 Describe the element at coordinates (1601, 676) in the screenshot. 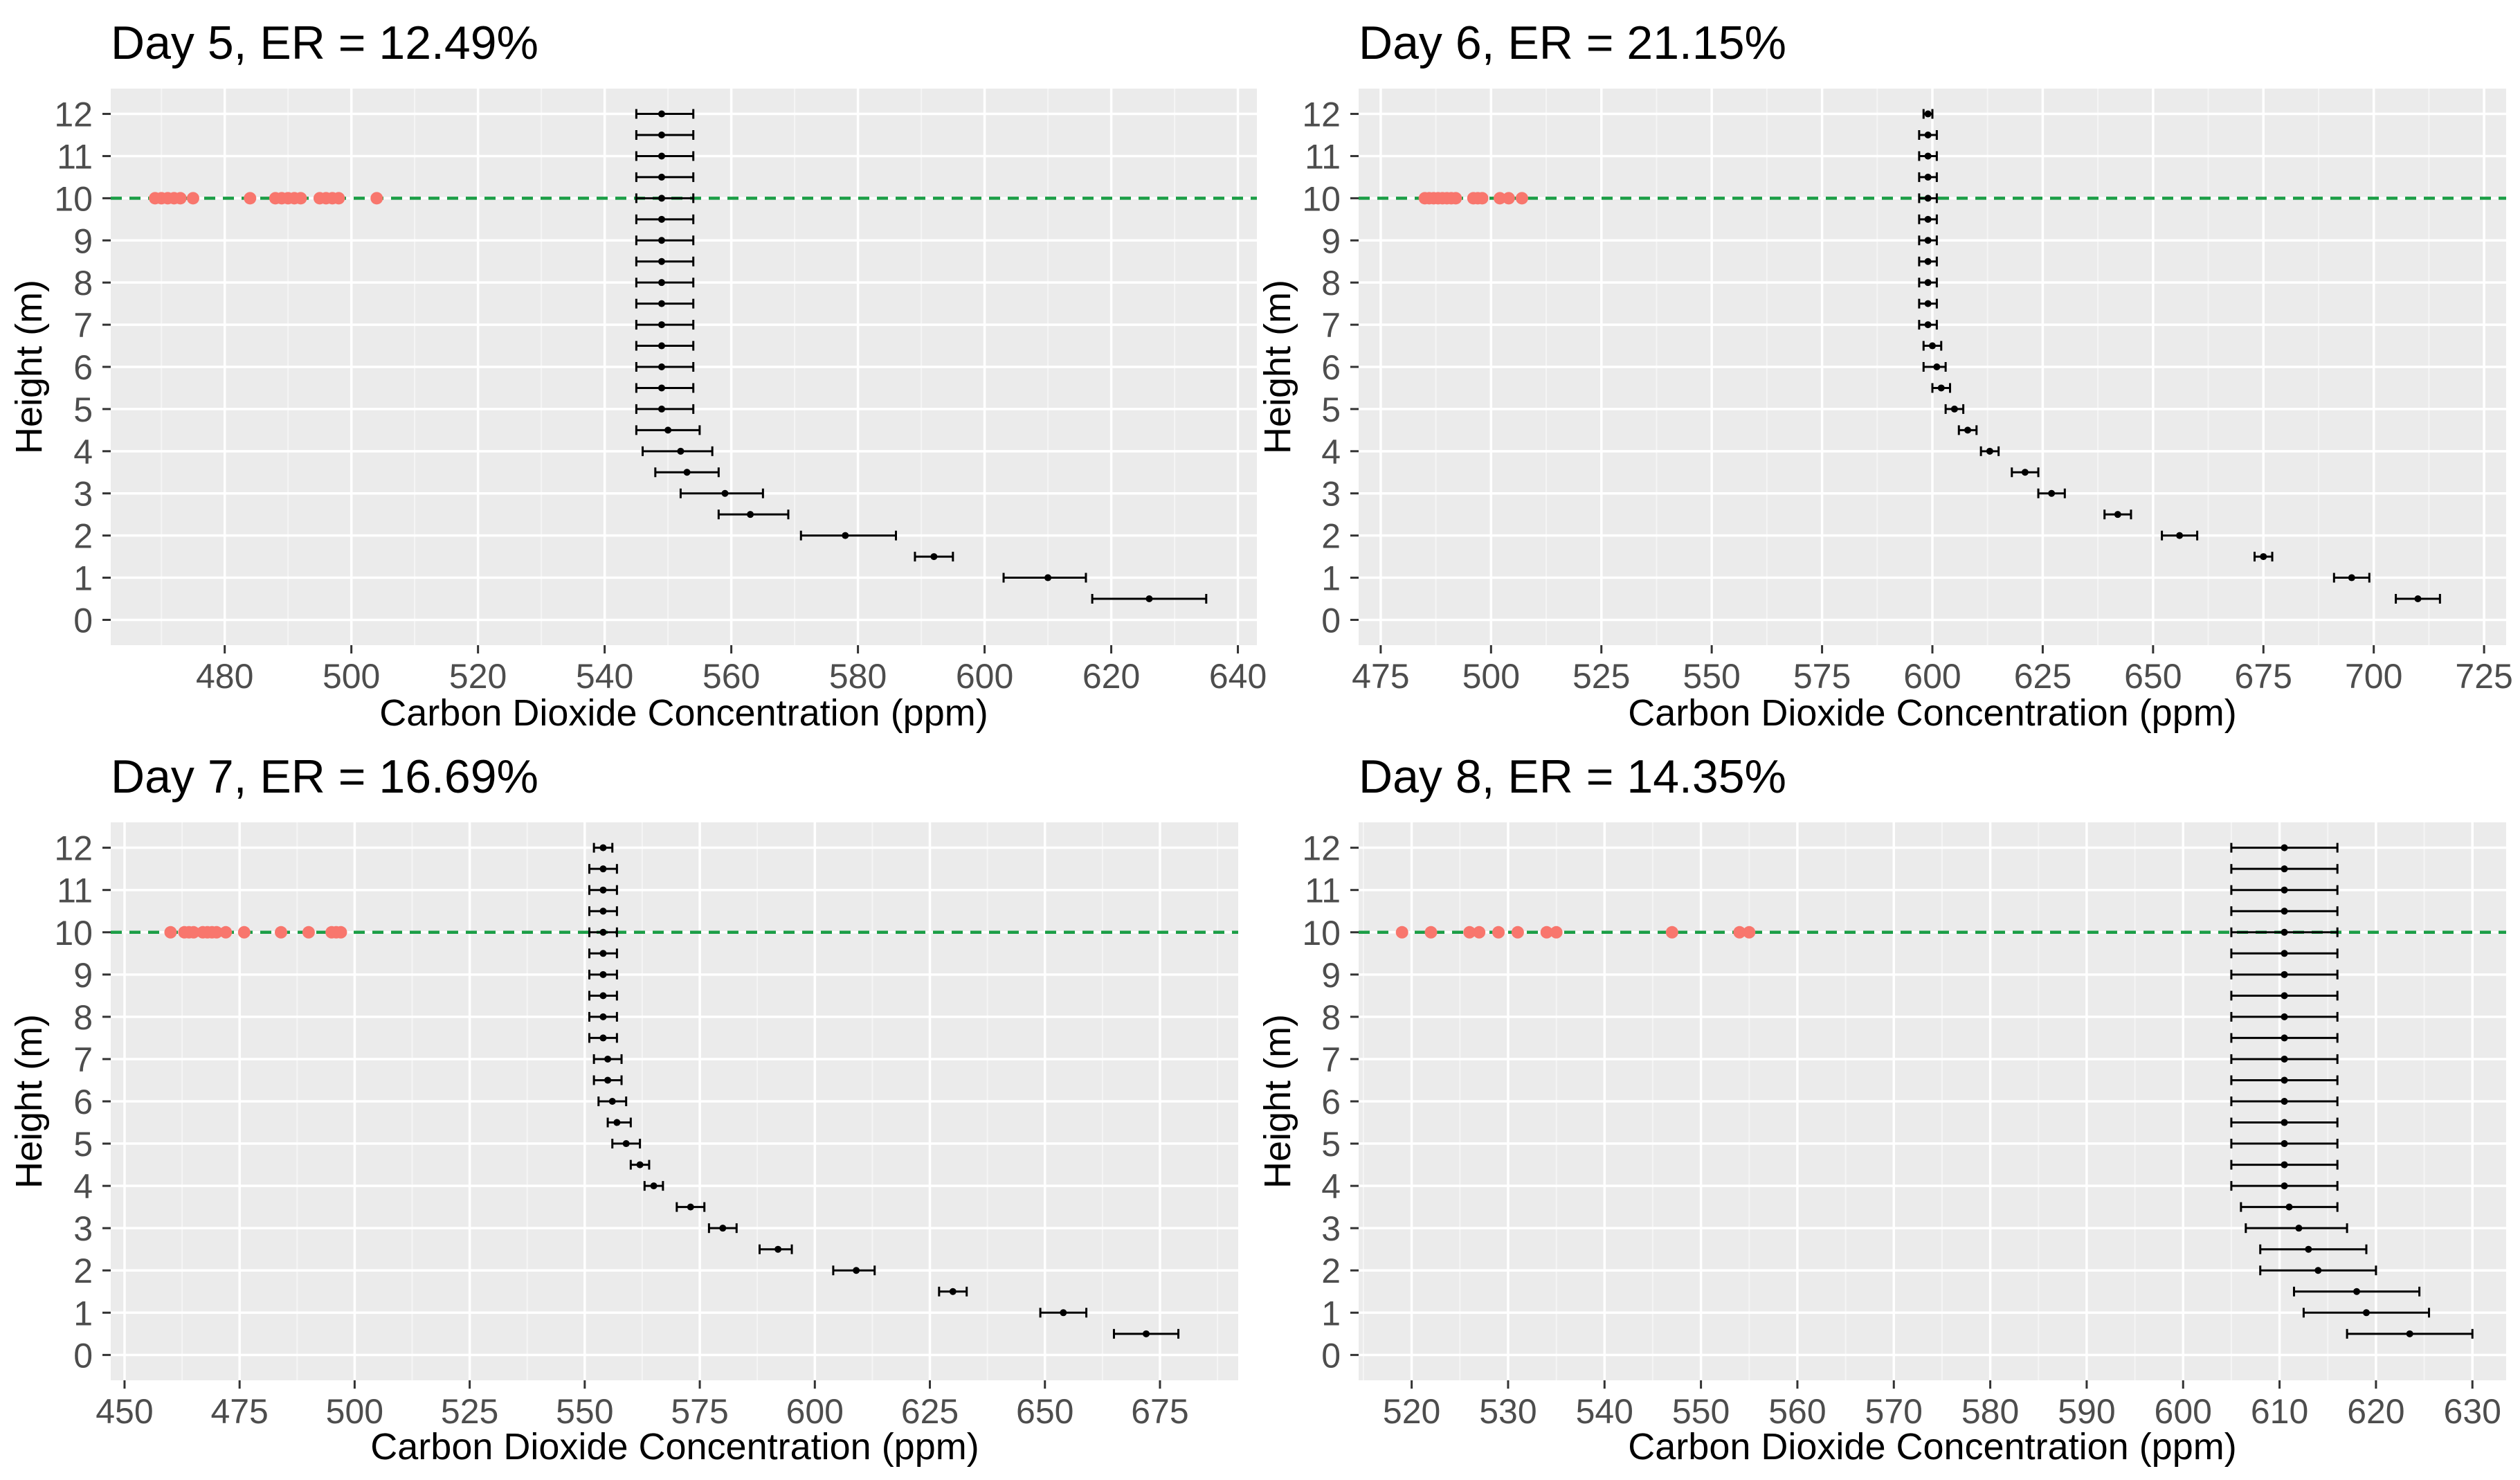

I see `x-tick-label: 525` at that location.